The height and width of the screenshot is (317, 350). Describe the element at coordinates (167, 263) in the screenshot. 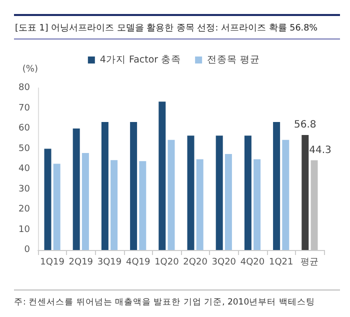

I see `x-tick-label: 1Q20` at that location.